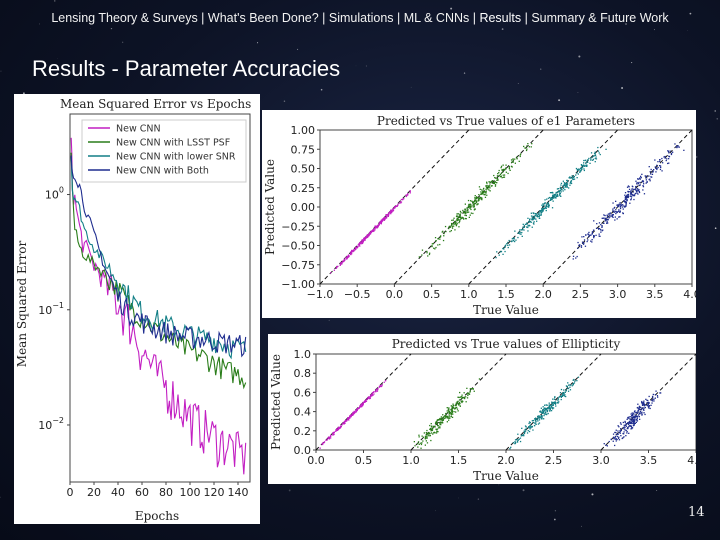 The height and width of the screenshot is (540, 720). Describe the element at coordinates (506, 294) in the screenshot. I see `x-tick-label: 1.5` at that location.